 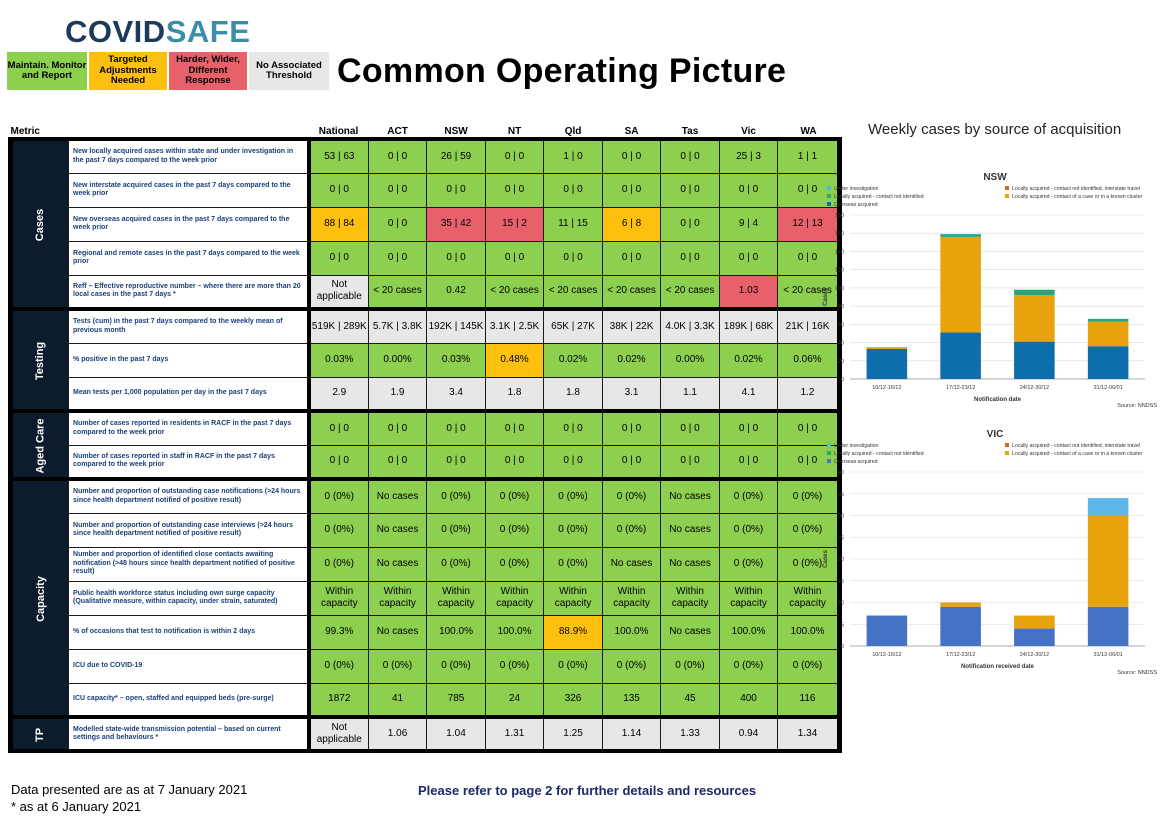 What do you see at coordinates (339, 155) in the screenshot?
I see `metric-value-cell: 53 | 63` at bounding box center [339, 155].